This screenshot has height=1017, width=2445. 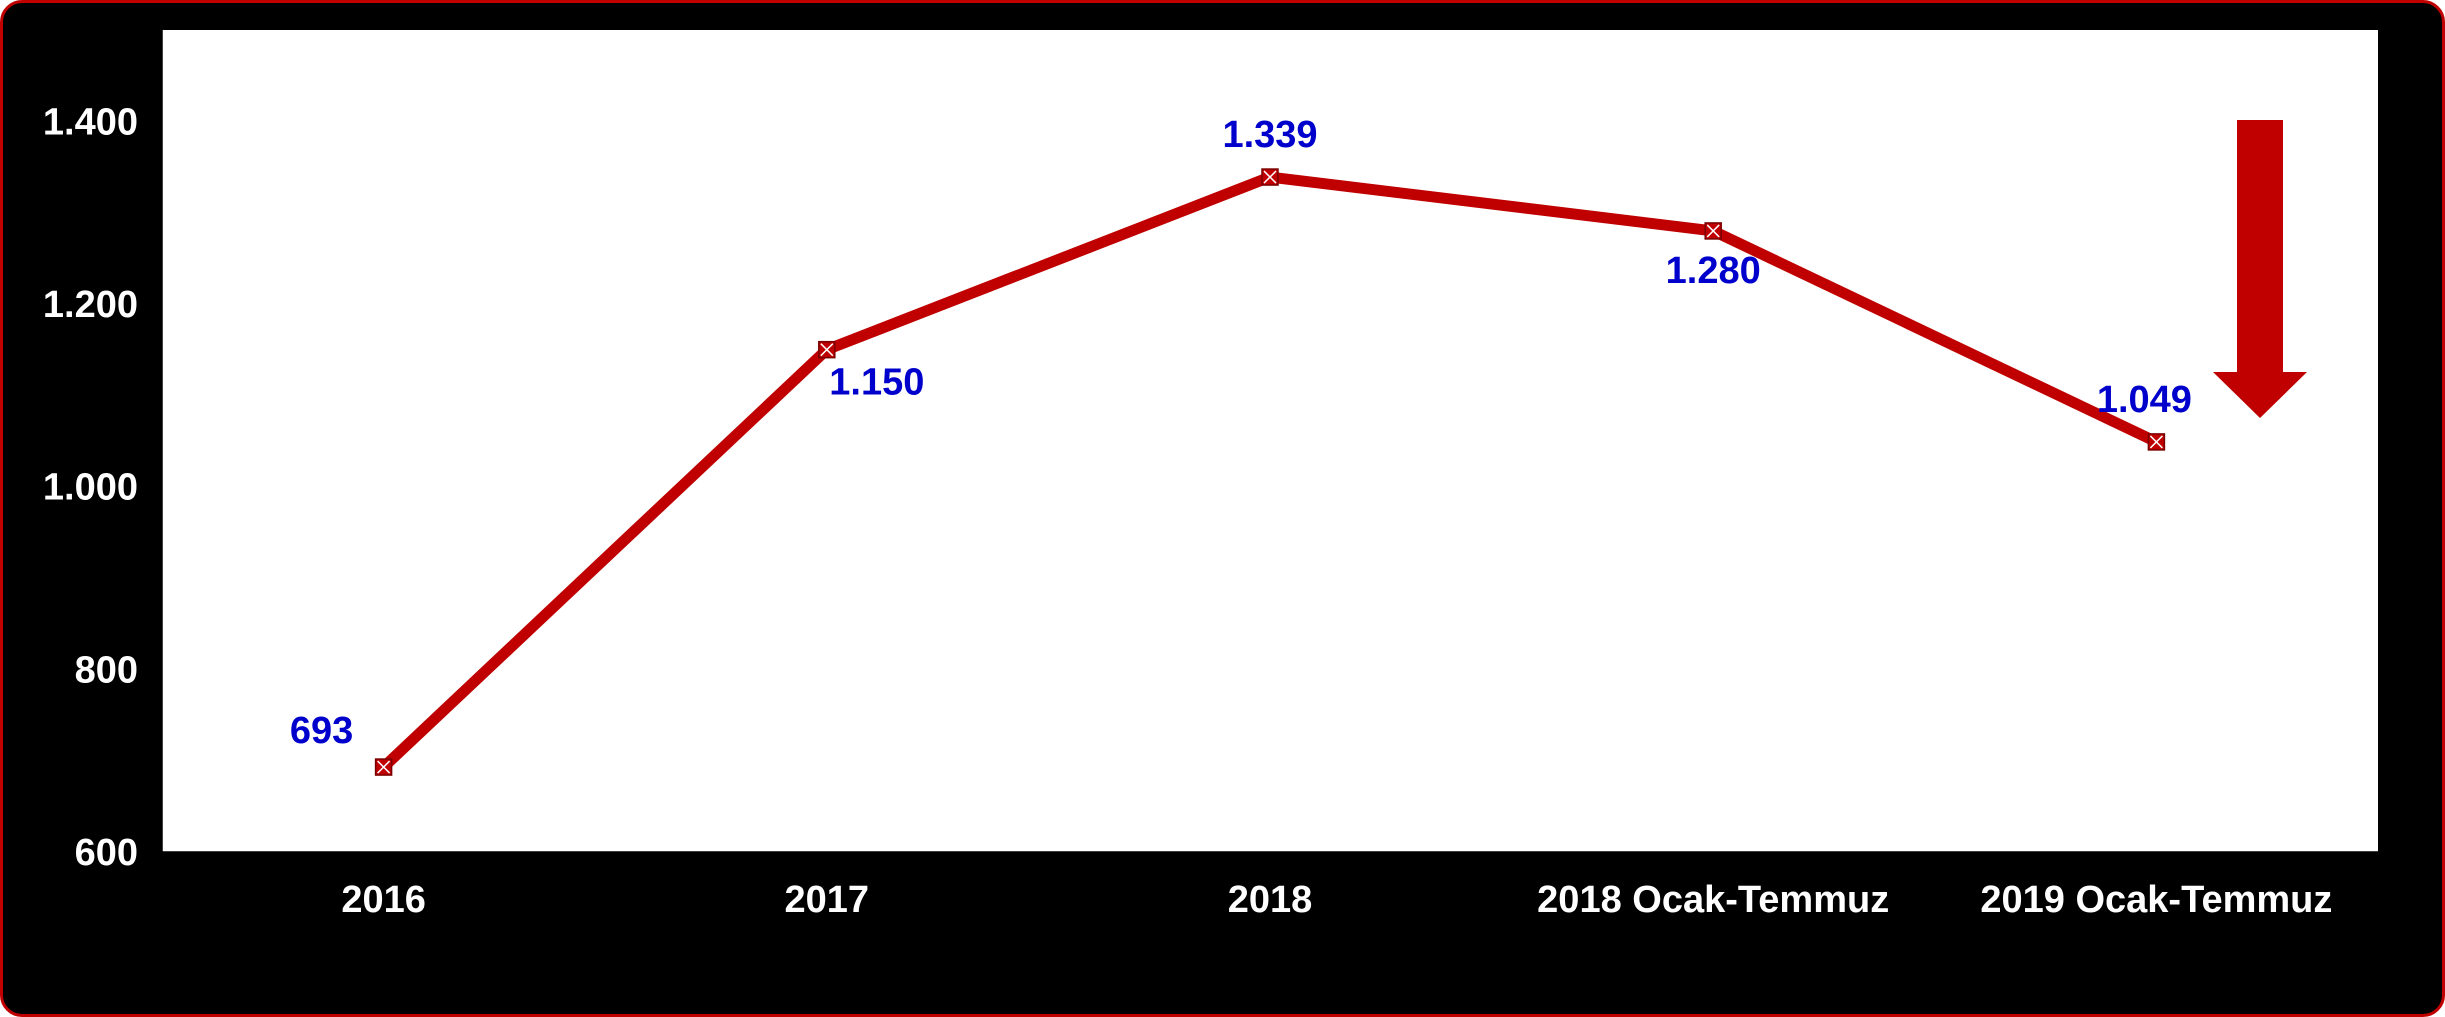 What do you see at coordinates (321, 731) in the screenshot?
I see `data-label: 693` at bounding box center [321, 731].